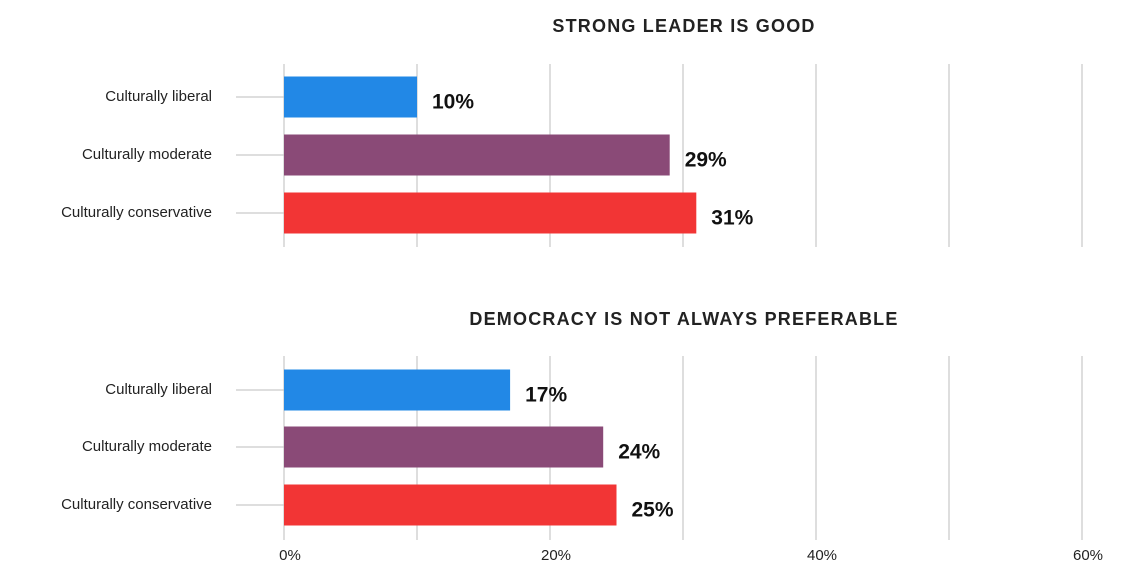 This screenshot has height=570, width=1125. I want to click on x-tick-label: 20%, so click(556, 555).